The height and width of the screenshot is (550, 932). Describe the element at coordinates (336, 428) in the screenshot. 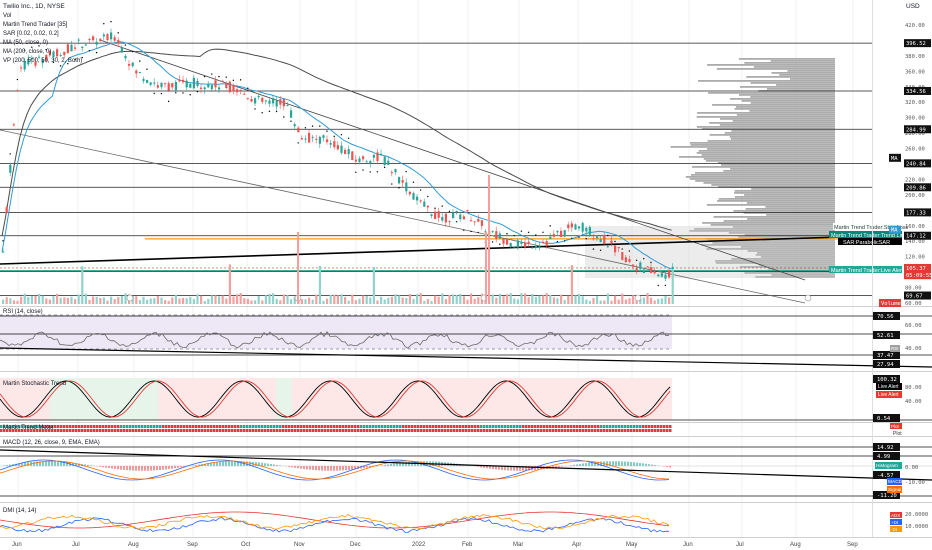

I see `trend-meter-pane: Martin Trend Meter` at that location.